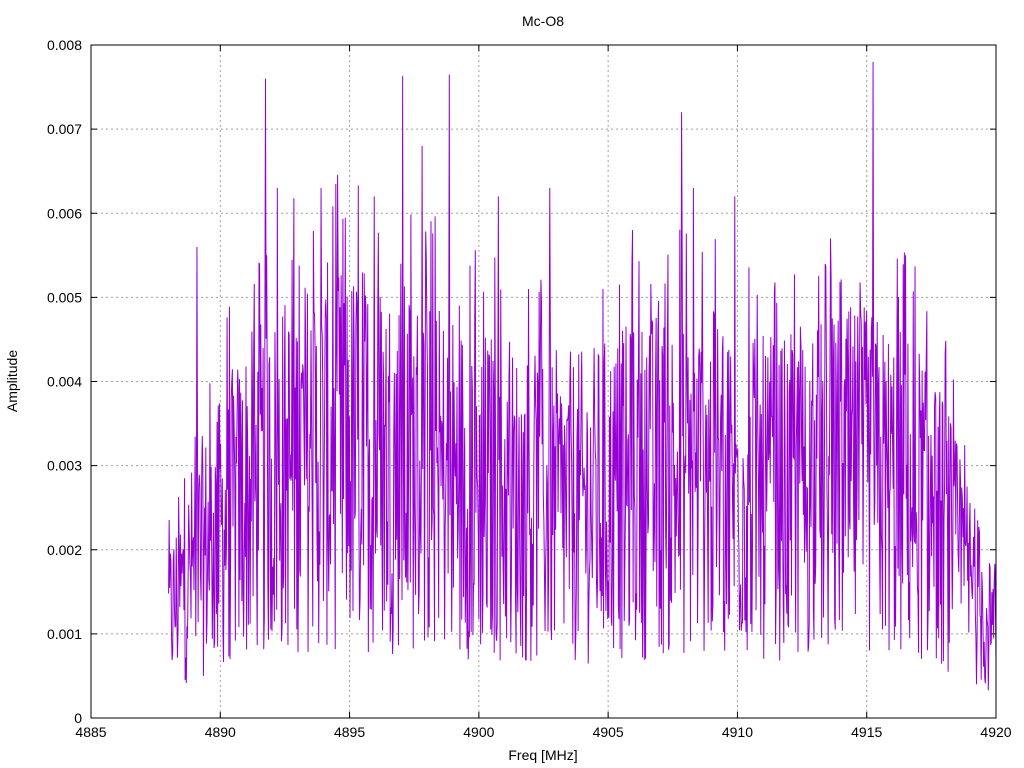 The width and height of the screenshot is (1024, 768). What do you see at coordinates (64, 213) in the screenshot?
I see `y-tick-label: 0.006` at bounding box center [64, 213].